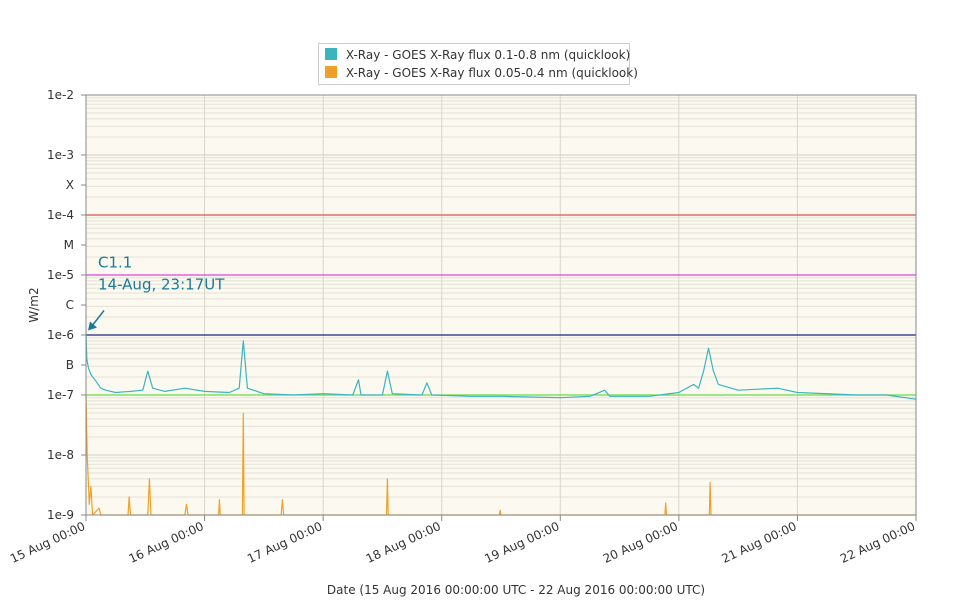  I want to click on x-tick-label: 20 Aug 00:00, so click(640, 542).